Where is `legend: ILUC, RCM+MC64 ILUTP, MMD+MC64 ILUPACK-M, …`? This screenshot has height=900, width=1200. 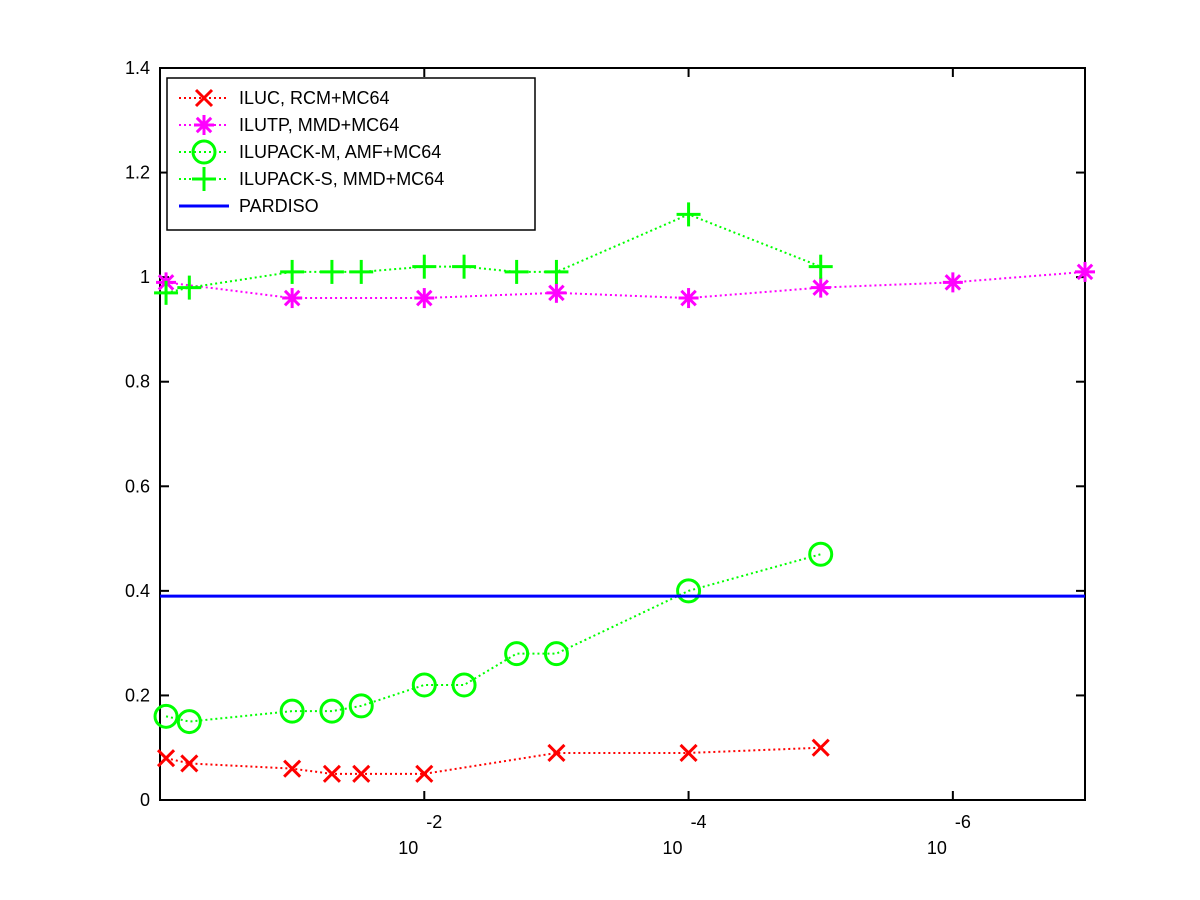
legend: ILUC, RCM+MC64 ILUTP, MMD+MC64 ILUPACK-M, … is located at coordinates (351, 154).